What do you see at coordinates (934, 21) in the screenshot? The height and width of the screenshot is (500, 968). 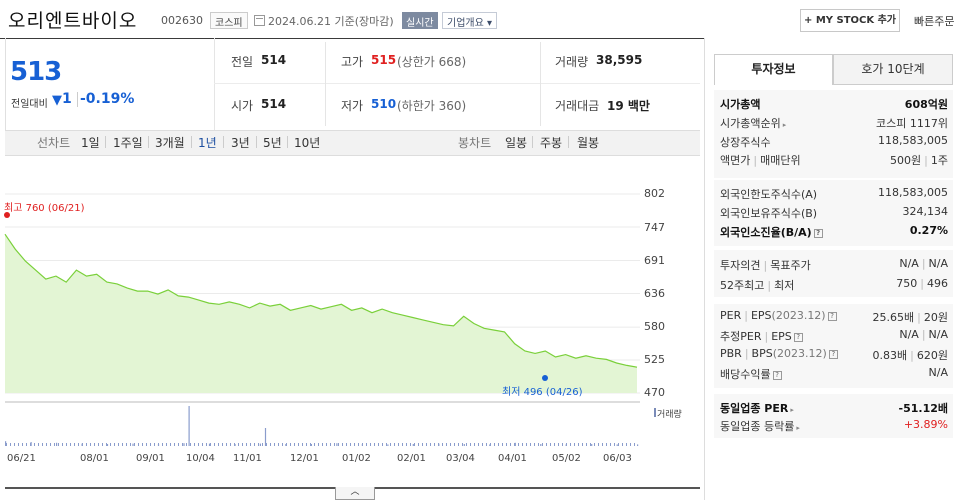 I see `quick-order-link: 빠른주문` at bounding box center [934, 21].